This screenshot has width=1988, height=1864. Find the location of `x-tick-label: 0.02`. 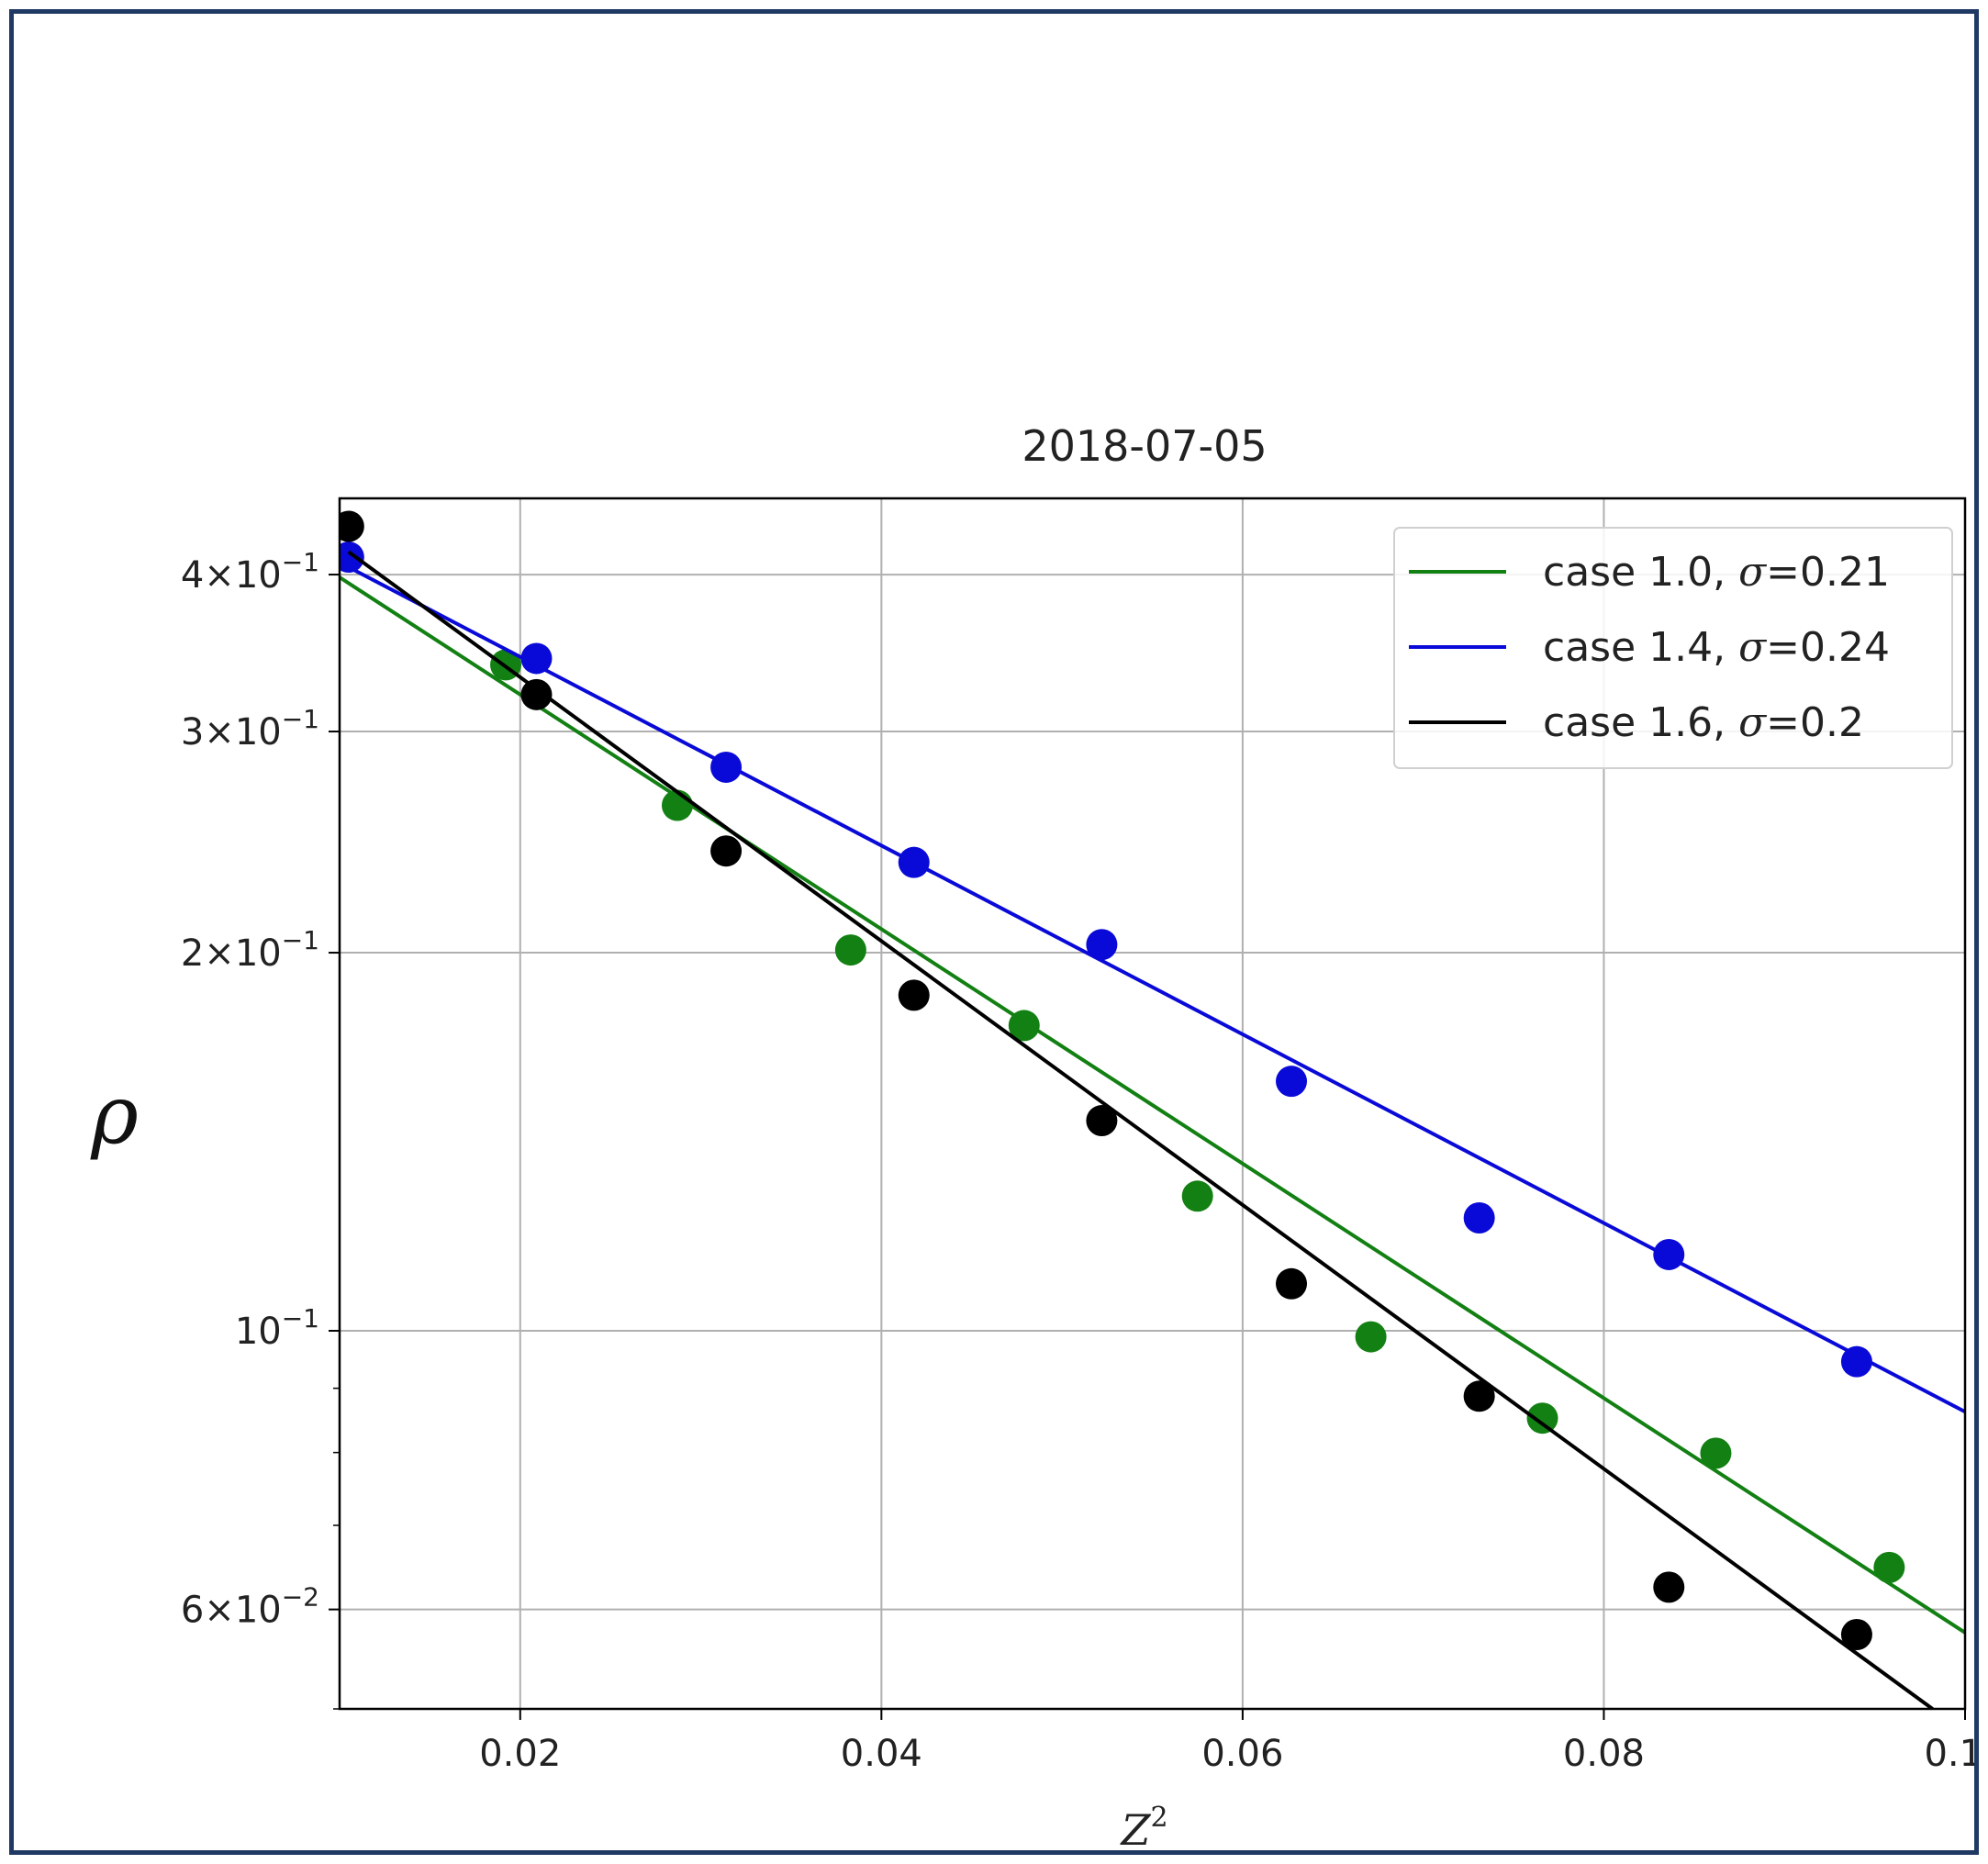

x-tick-label: 0.02 is located at coordinates (520, 1754).